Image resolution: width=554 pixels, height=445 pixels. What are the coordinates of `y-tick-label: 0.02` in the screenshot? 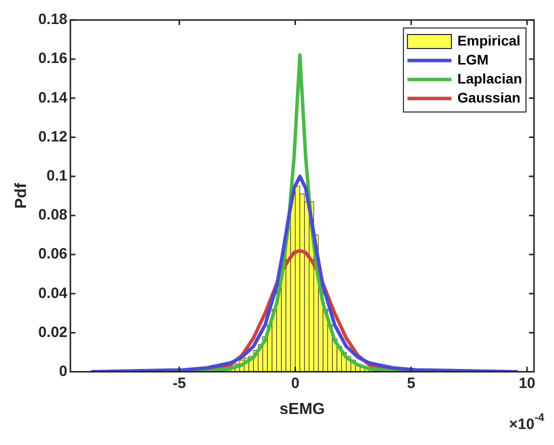 It's located at (53, 332).